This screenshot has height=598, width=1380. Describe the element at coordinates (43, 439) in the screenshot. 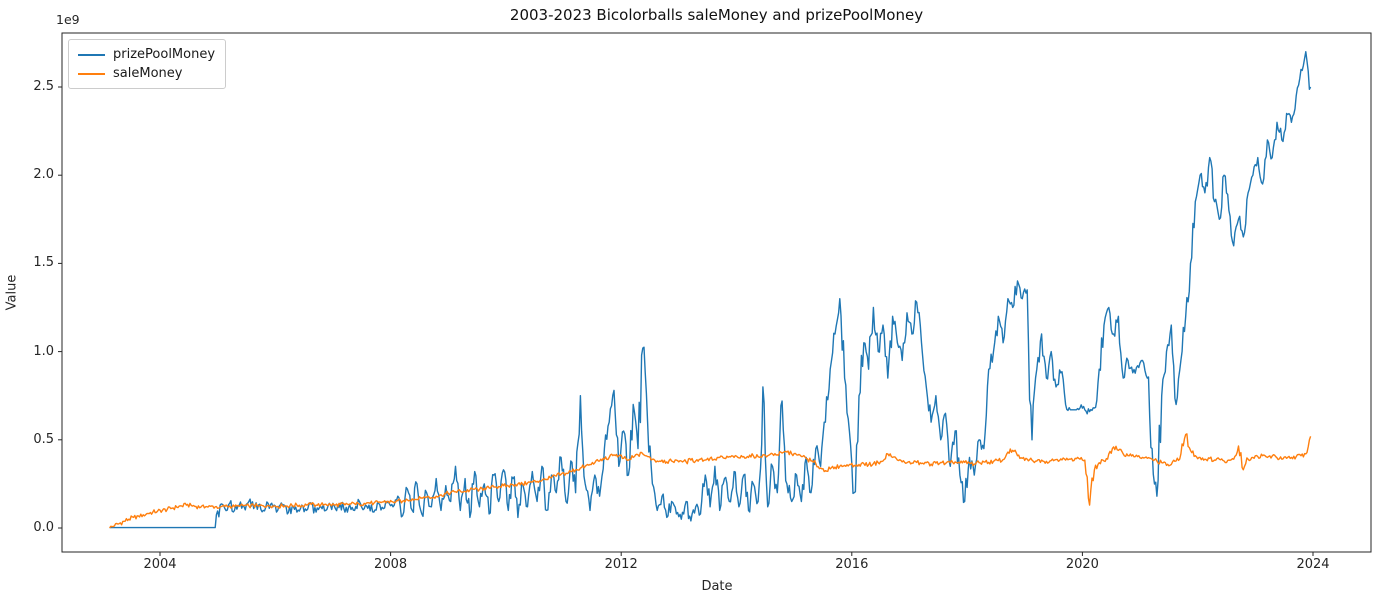

I see `y-tick-label: 0.5` at that location.